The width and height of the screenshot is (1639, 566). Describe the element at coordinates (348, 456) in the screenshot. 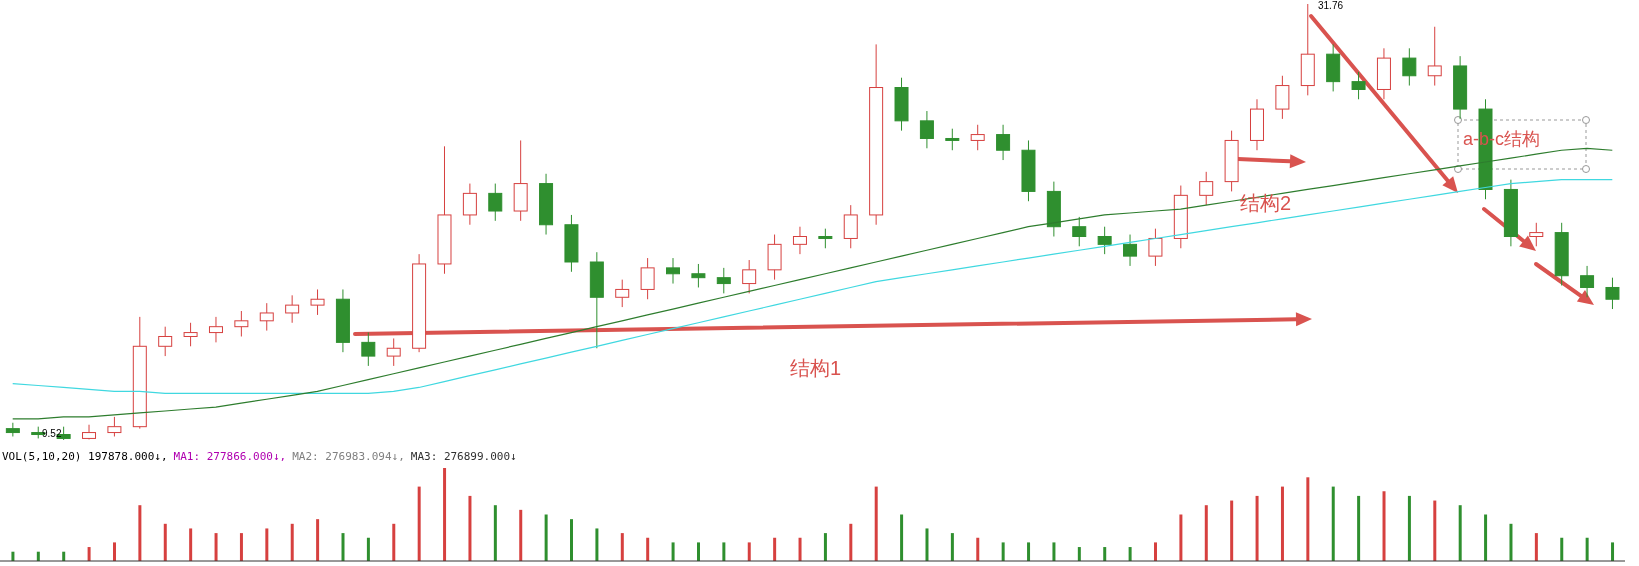

I see `text: MA2: 276983.094↓,` at that location.